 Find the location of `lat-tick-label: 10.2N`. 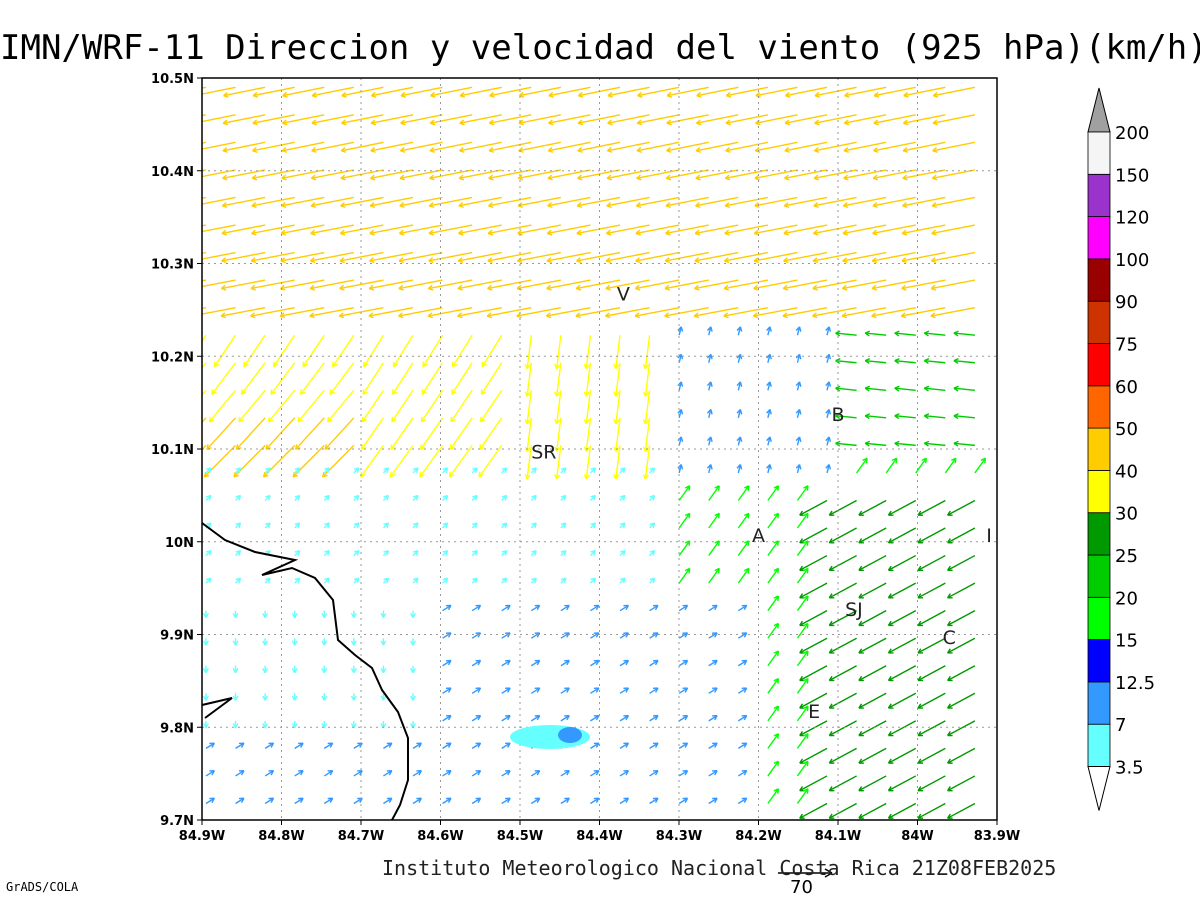

lat-tick-label: 10.2N is located at coordinates (172, 357).